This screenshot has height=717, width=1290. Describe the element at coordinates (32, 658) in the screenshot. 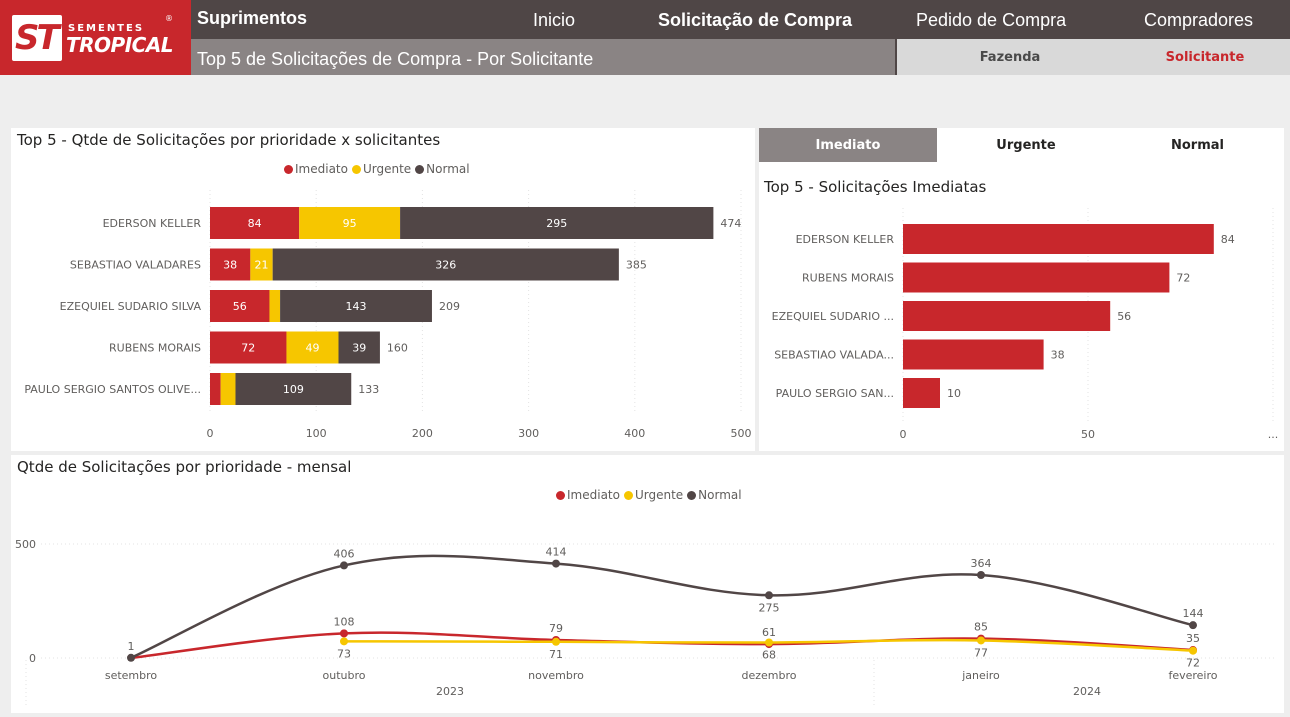

I see `y-tick-label: 0` at that location.